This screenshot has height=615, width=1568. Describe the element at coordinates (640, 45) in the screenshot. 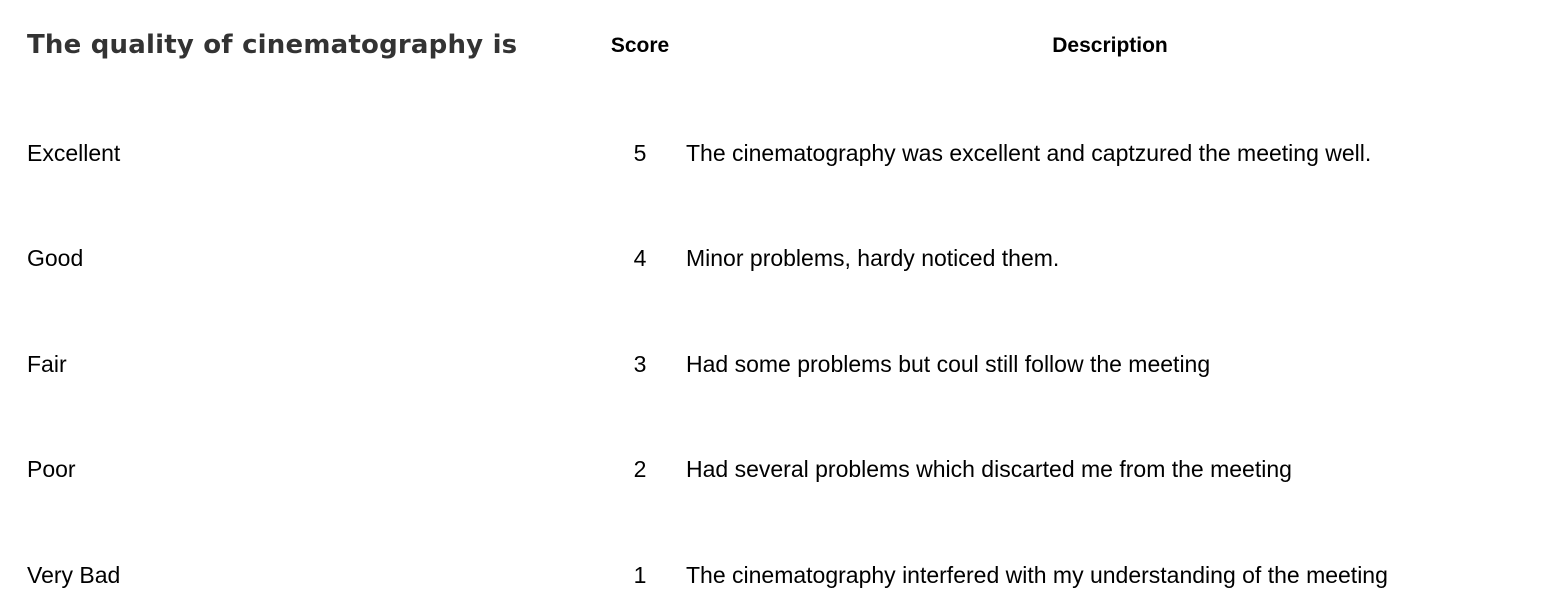

I see `score-column-header: Score` at that location.